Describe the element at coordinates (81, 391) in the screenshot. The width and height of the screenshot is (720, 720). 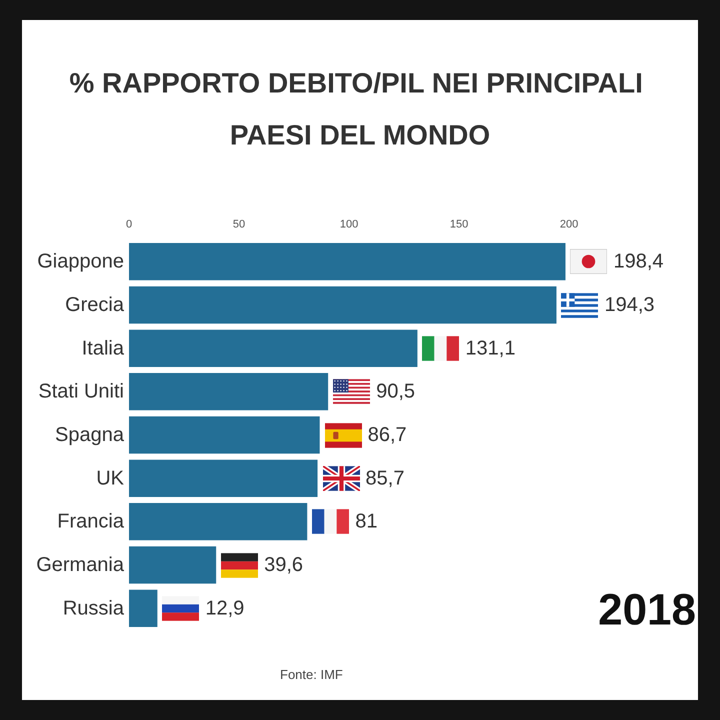
I see `y-tick-label: Stati Uniti` at that location.